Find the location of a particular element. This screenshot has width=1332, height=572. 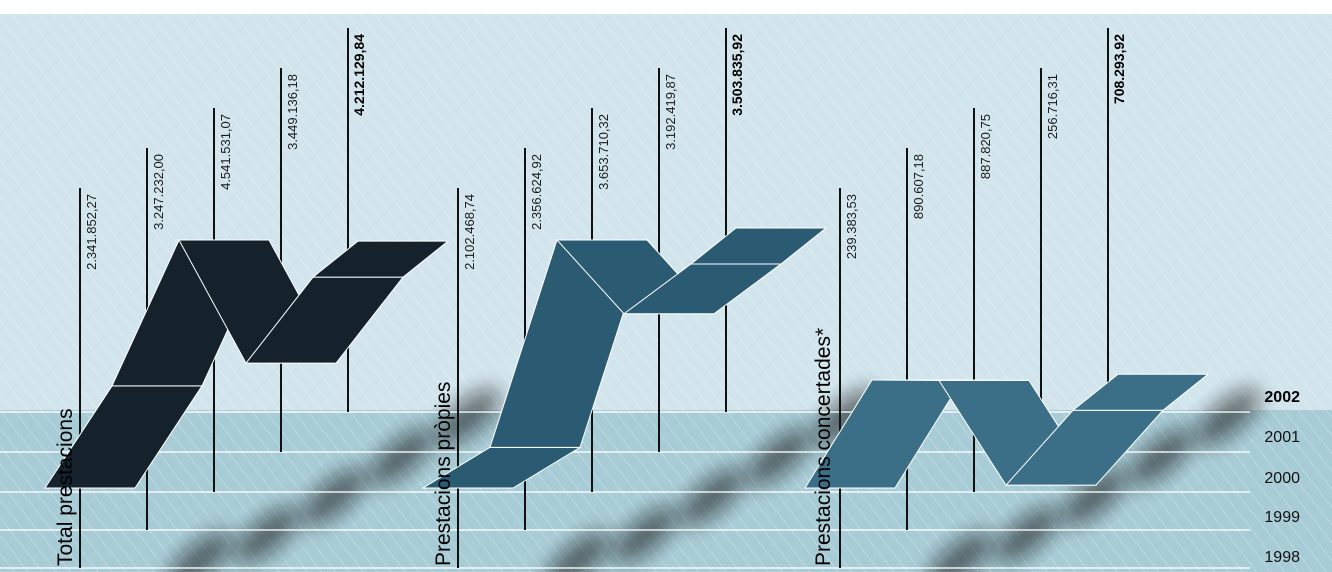

value-label-2001: 3.449.136,18 is located at coordinates (292, 112).